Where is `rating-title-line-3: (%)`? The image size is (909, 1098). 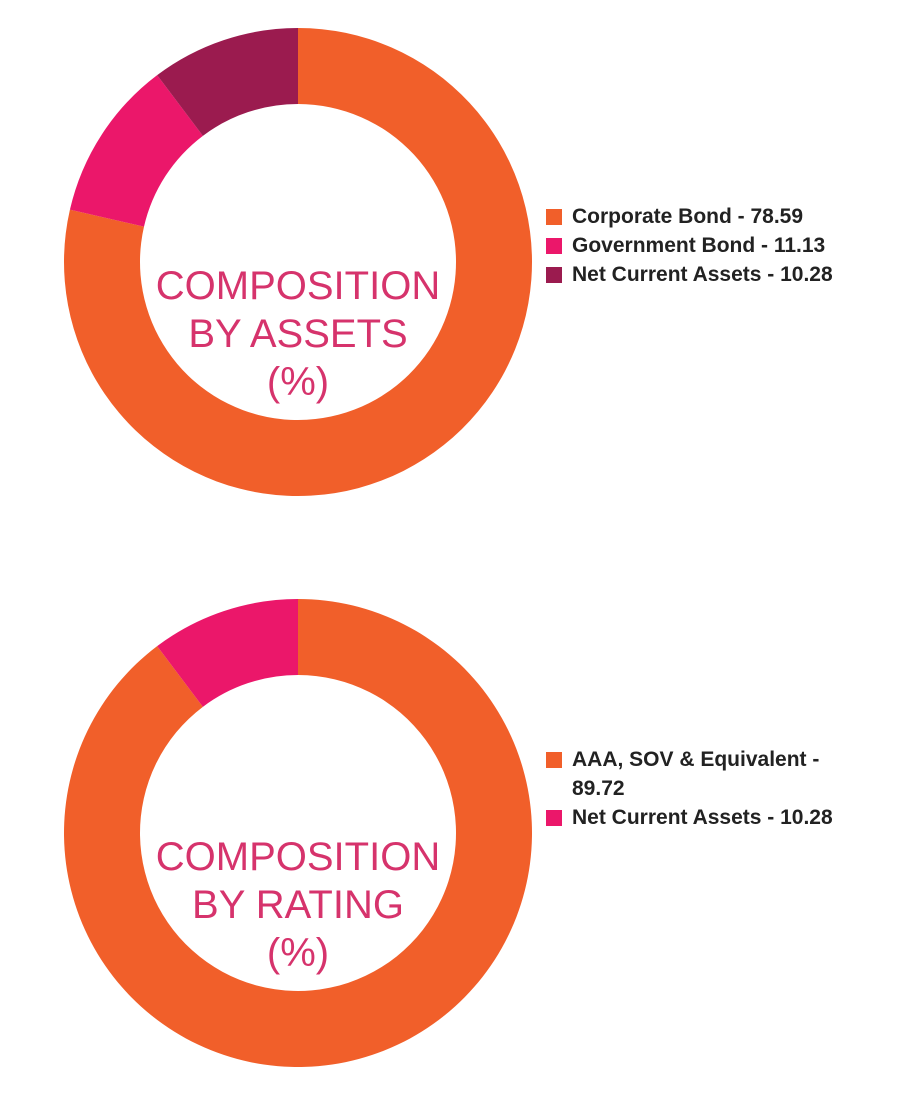 rating-title-line-3: (%) is located at coordinates (298, 953).